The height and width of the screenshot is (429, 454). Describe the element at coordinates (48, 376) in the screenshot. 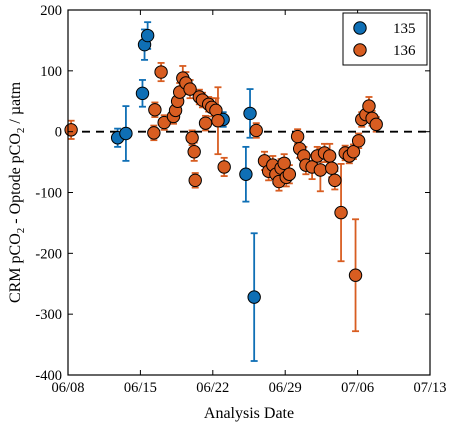

I see `y-tick-label: -400` at that location.